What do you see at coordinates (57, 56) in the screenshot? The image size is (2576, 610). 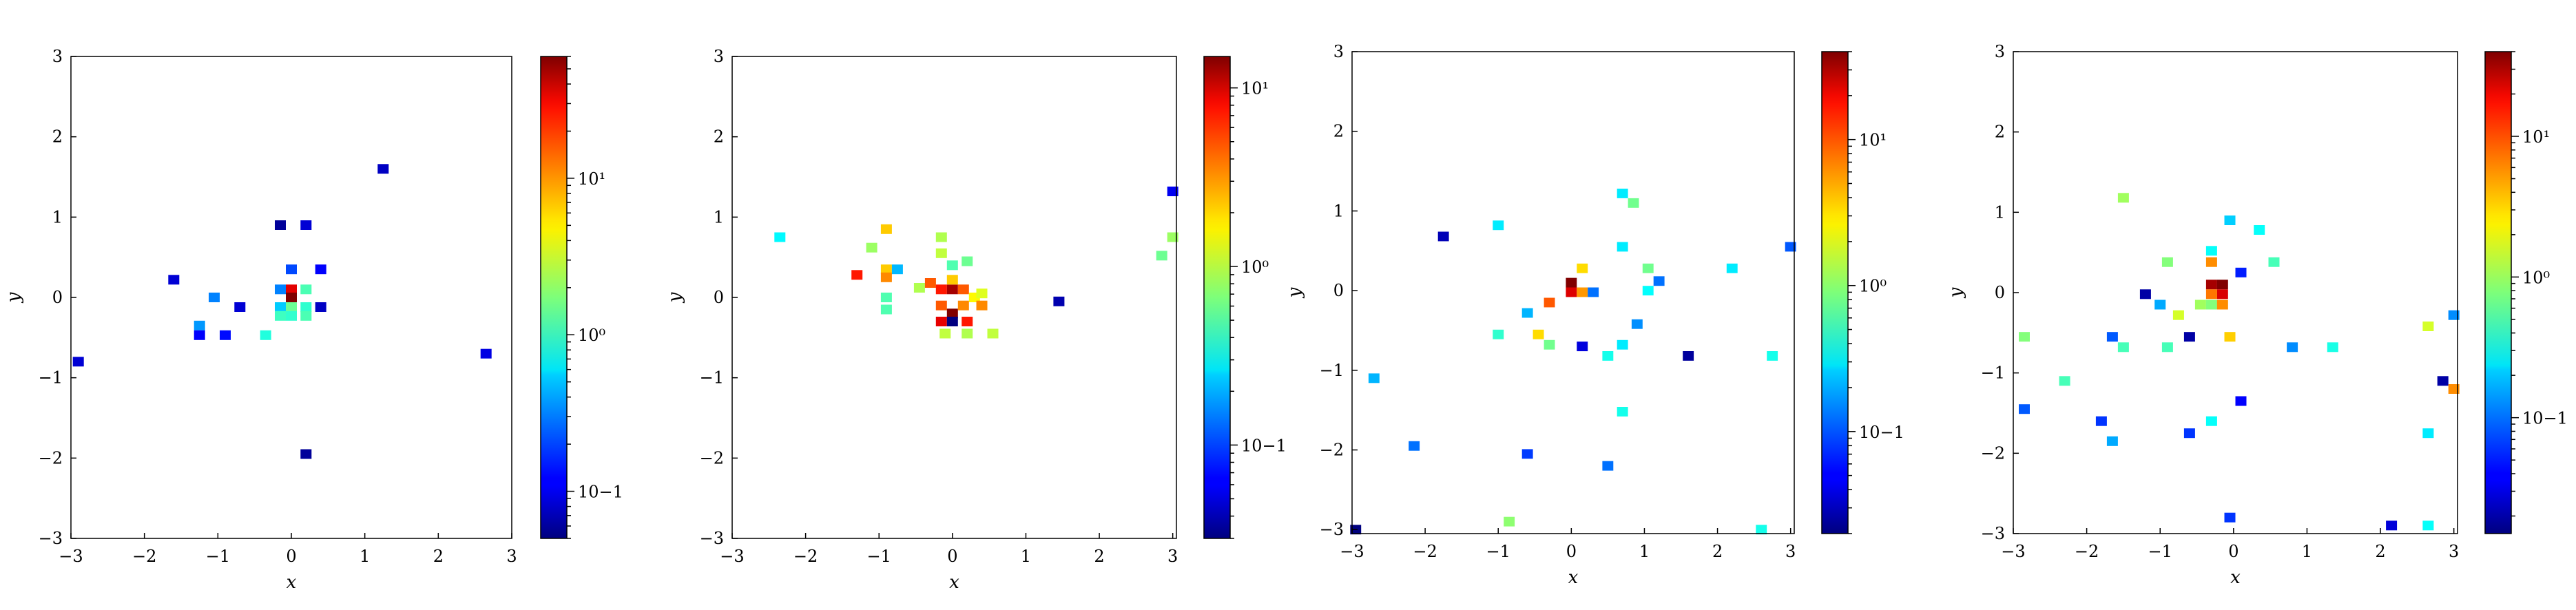 I see `y-tick-label: 3` at bounding box center [57, 56].